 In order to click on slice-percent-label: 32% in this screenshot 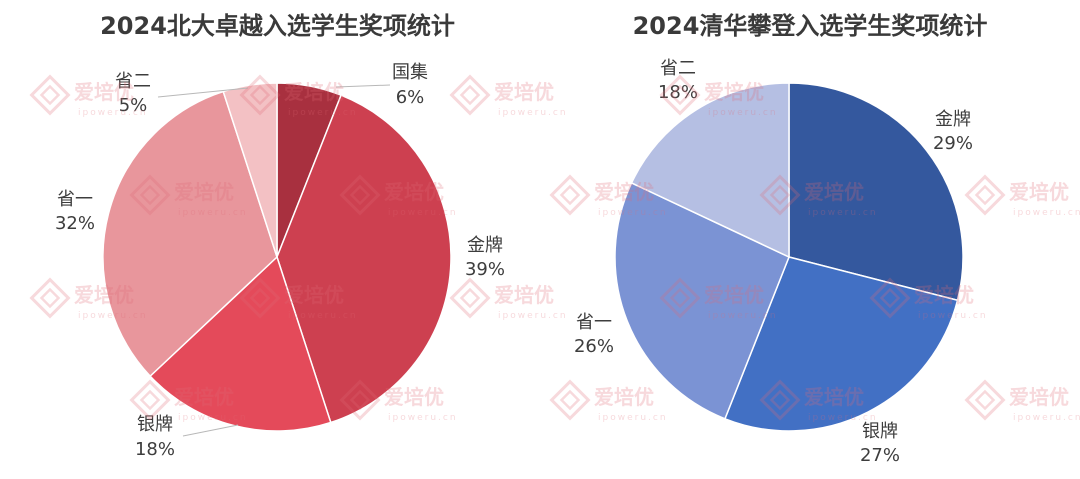, I will do `click(75, 223)`.